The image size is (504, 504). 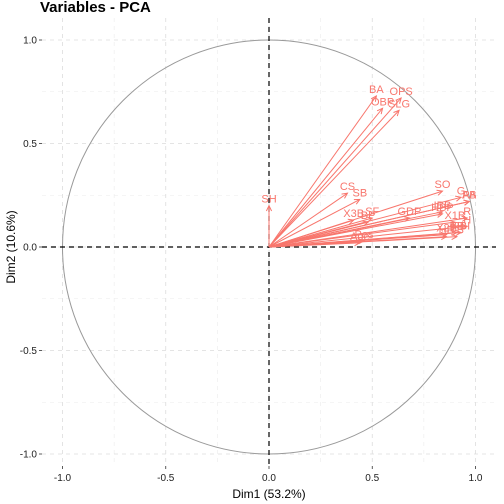 I want to click on variable-arrow-ops, so click(x=335, y=172).